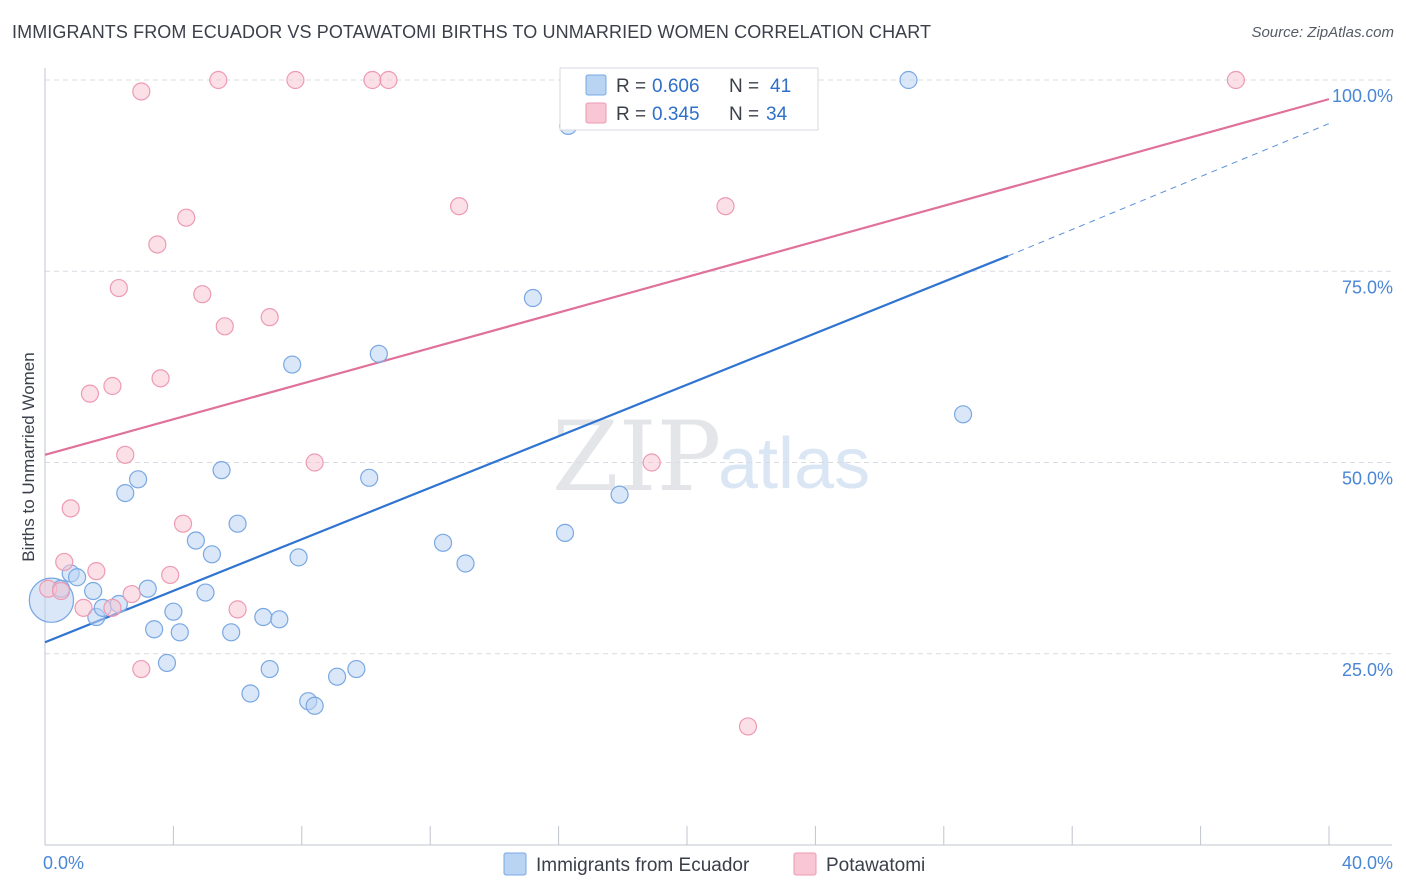 The image size is (1406, 892). Describe the element at coordinates (805, 864) in the screenshot. I see `series-legend-swatch-potawatomi` at that location.